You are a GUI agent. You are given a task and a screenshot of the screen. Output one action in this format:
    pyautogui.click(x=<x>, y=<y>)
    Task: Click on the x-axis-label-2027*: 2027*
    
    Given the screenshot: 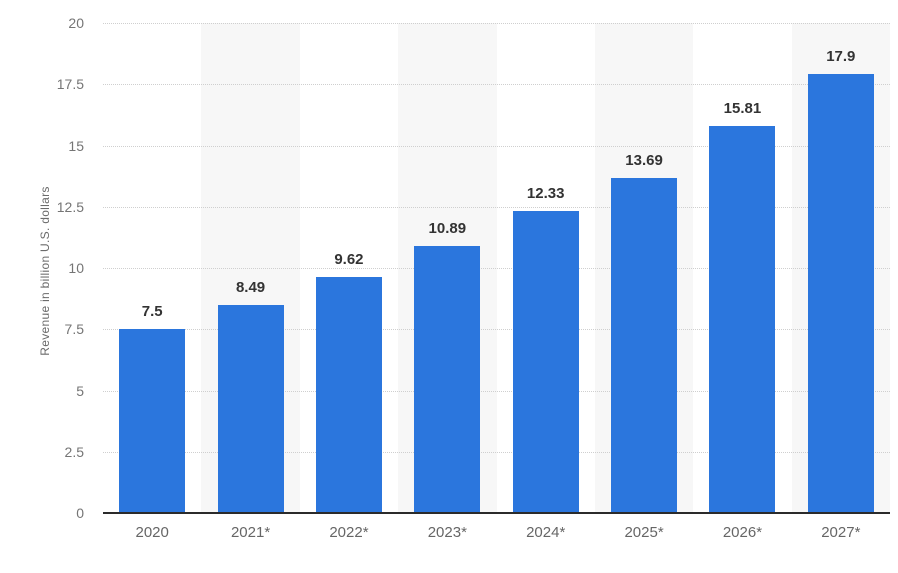 What is the action you would take?
    pyautogui.click(x=841, y=532)
    